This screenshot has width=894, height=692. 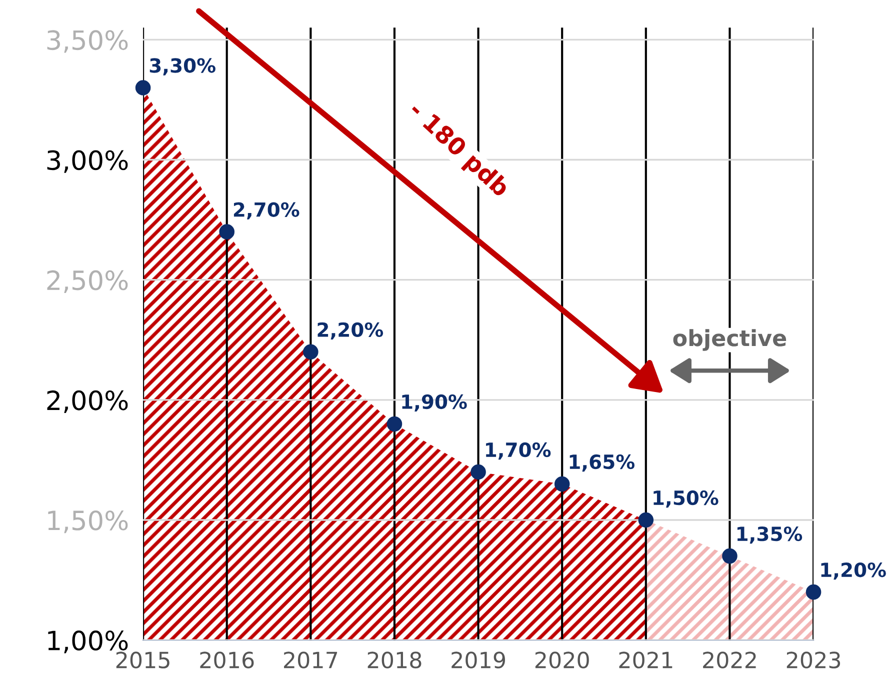 What do you see at coordinates (645, 660) in the screenshot?
I see `x-tick-label: 2021` at bounding box center [645, 660].